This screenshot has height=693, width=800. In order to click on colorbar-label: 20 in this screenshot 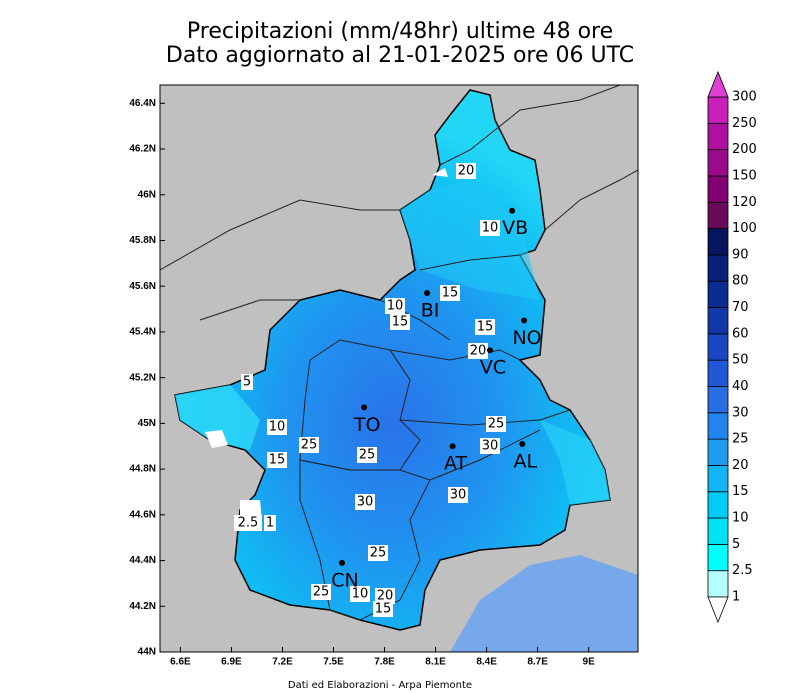, I will do `click(740, 465)`.